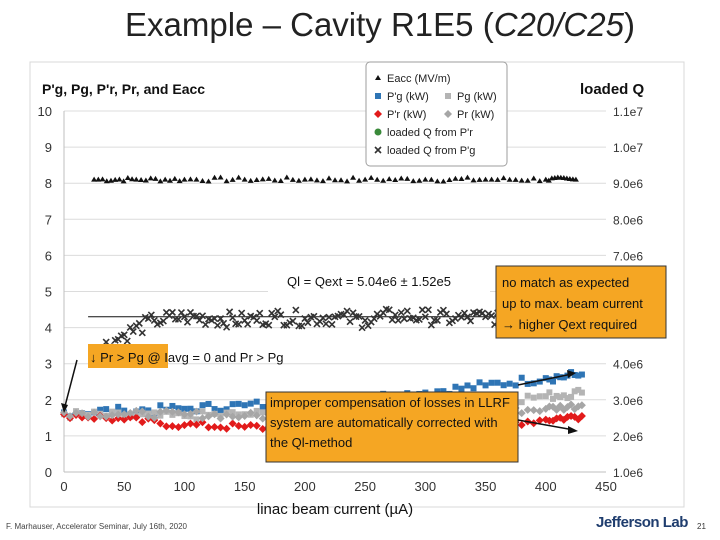 The width and height of the screenshot is (720, 540). Describe the element at coordinates (48, 328) in the screenshot. I see `y-tick-left: 4` at that location.